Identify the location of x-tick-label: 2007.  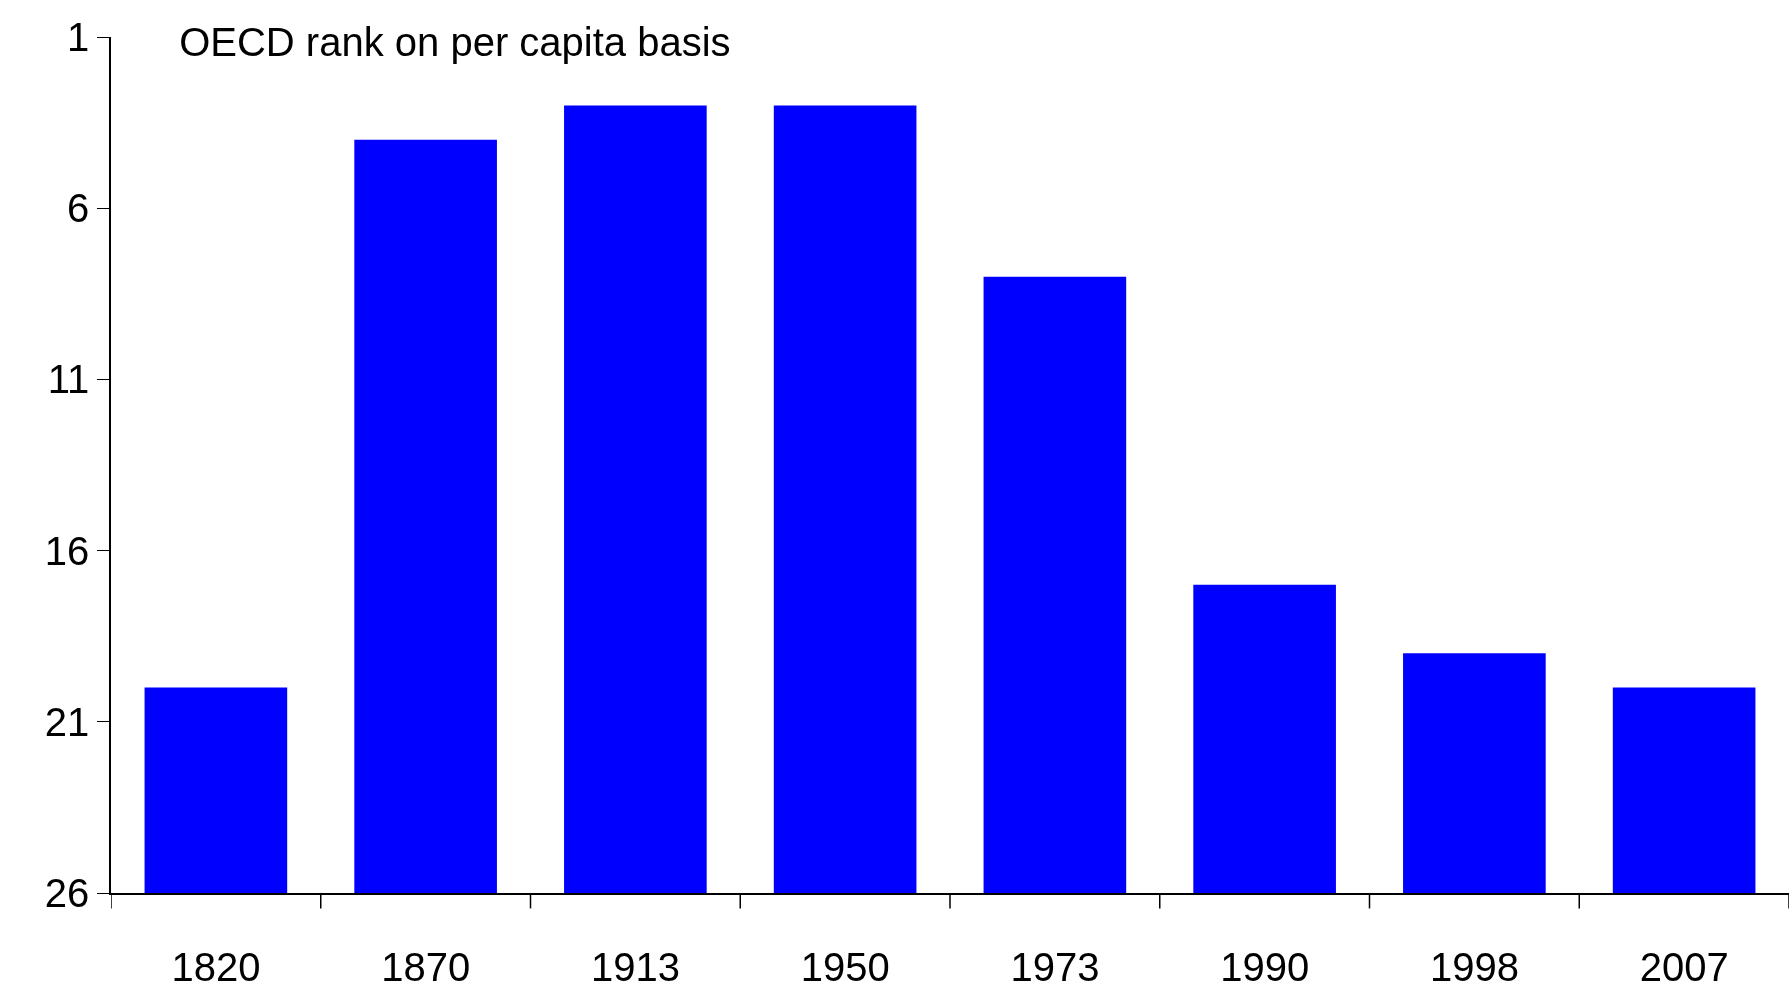
(1684, 966).